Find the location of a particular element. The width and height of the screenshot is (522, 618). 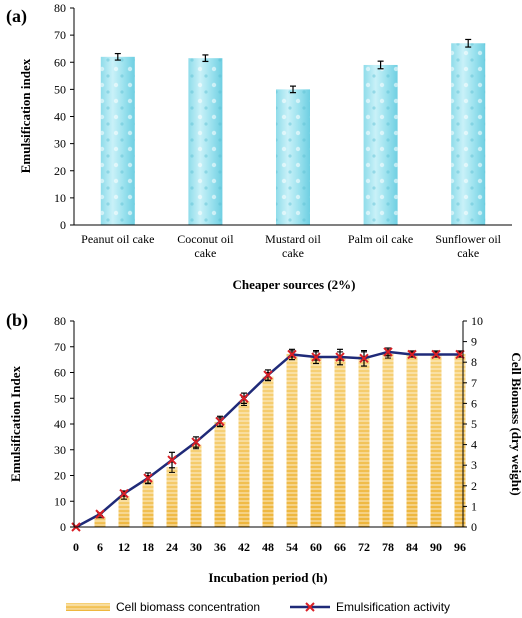

panel-b-x-tick-label: 66 is located at coordinates (340, 547).